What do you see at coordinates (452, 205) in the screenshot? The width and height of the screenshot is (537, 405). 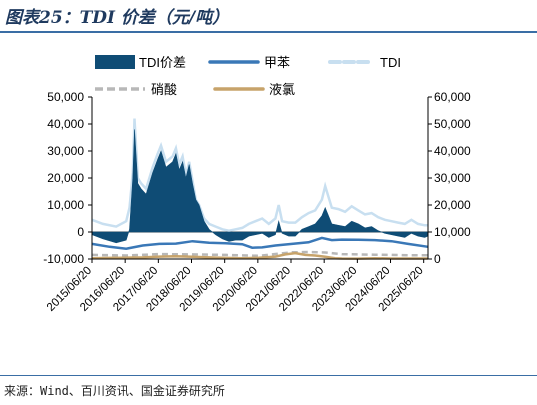 I see `right-tick-label: 20,000` at bounding box center [452, 205].